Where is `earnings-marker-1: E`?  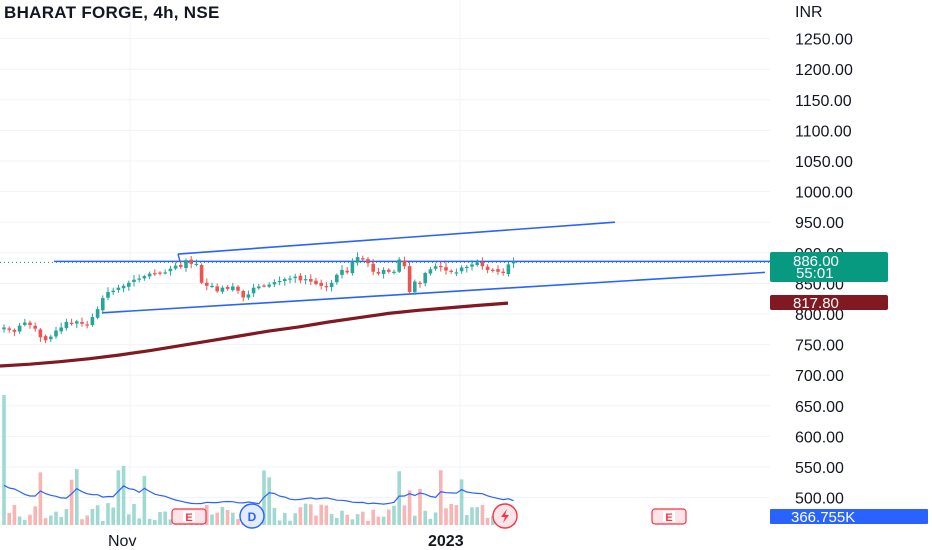
earnings-marker-1: E is located at coordinates (189, 516).